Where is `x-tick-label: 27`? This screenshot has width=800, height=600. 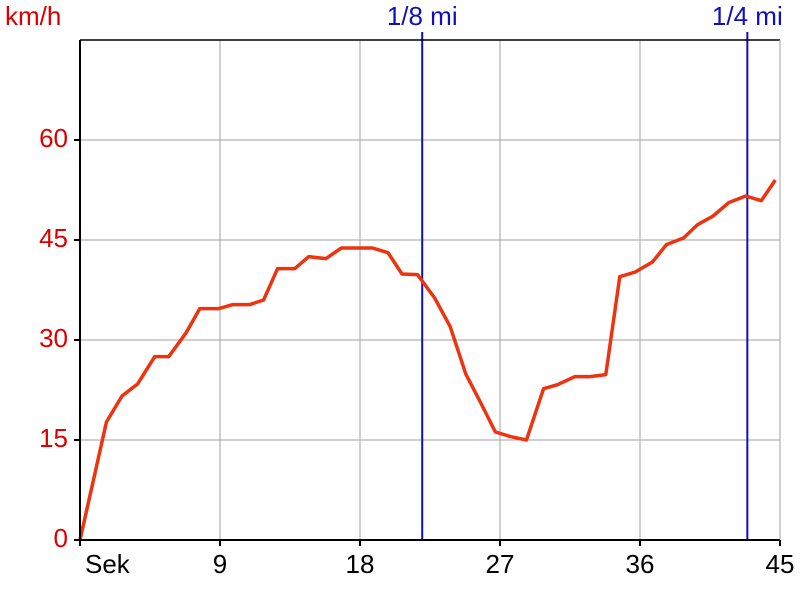 x-tick-label: 27 is located at coordinates (500, 564).